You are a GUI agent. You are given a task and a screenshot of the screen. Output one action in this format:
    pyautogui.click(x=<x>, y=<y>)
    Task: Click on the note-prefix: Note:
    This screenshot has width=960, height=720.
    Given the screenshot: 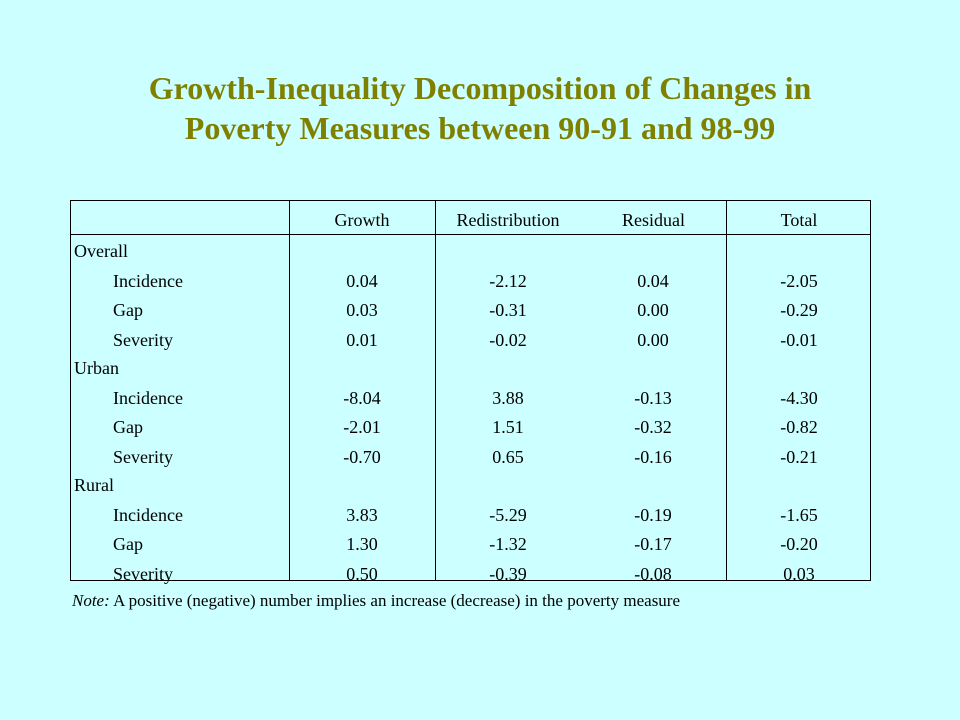 What is the action you would take?
    pyautogui.click(x=91, y=600)
    